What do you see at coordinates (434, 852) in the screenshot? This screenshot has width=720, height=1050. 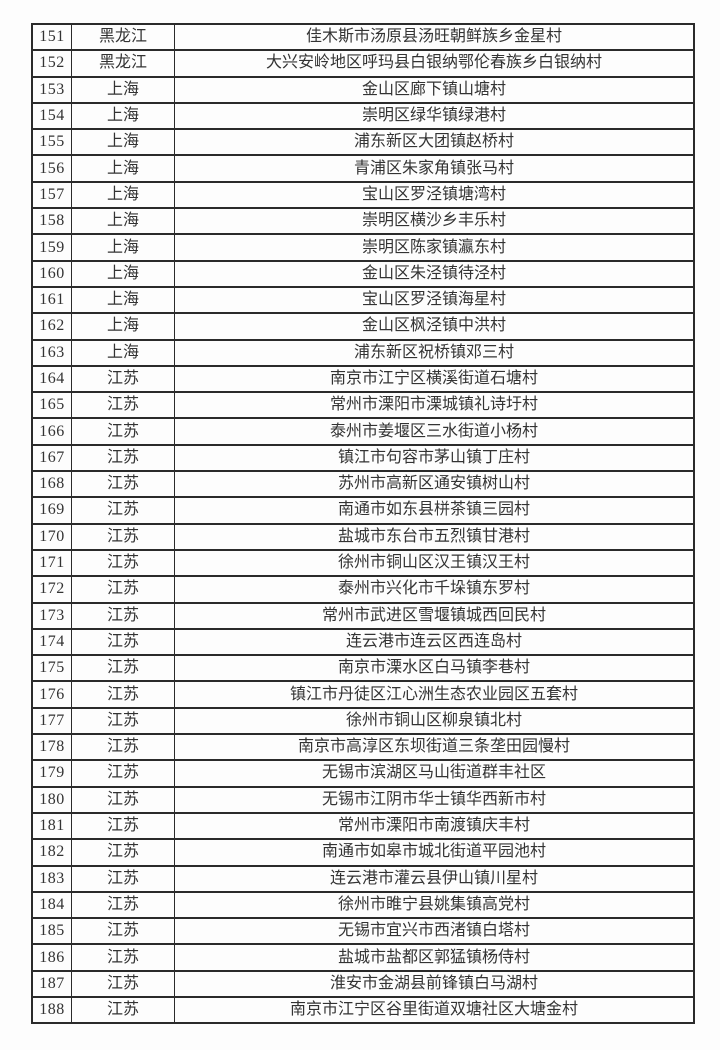 I see `village-name-cell: 南通市如皋市城北街道平园池村` at bounding box center [434, 852].